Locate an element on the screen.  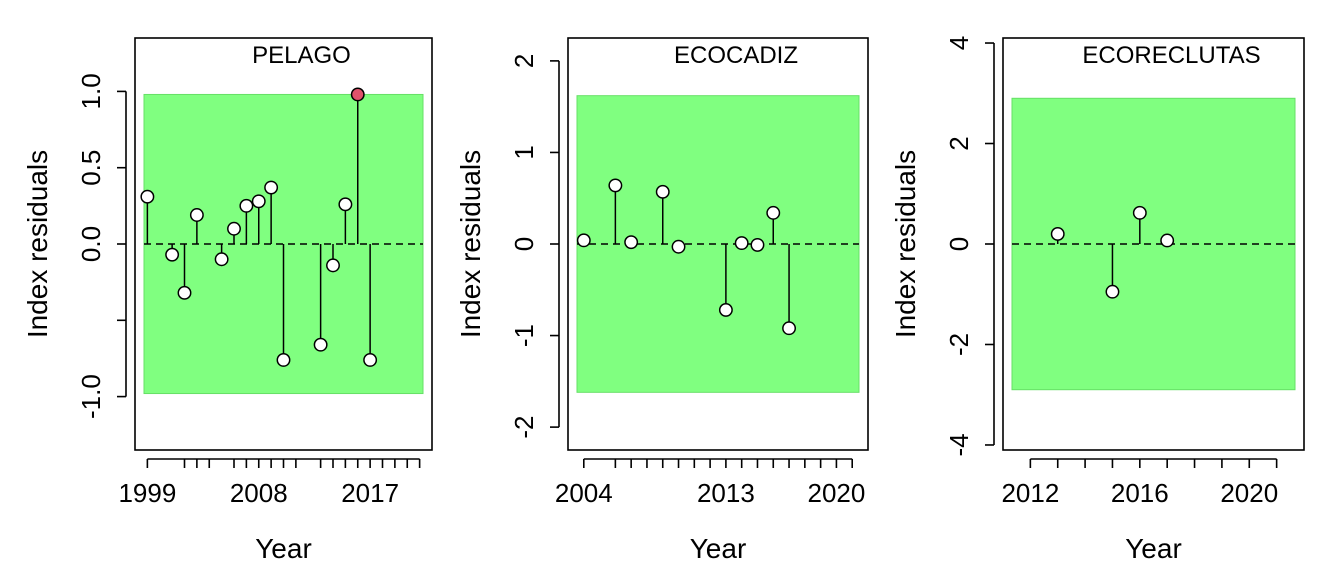
x-tick-label: 2004 is located at coordinates (584, 493).